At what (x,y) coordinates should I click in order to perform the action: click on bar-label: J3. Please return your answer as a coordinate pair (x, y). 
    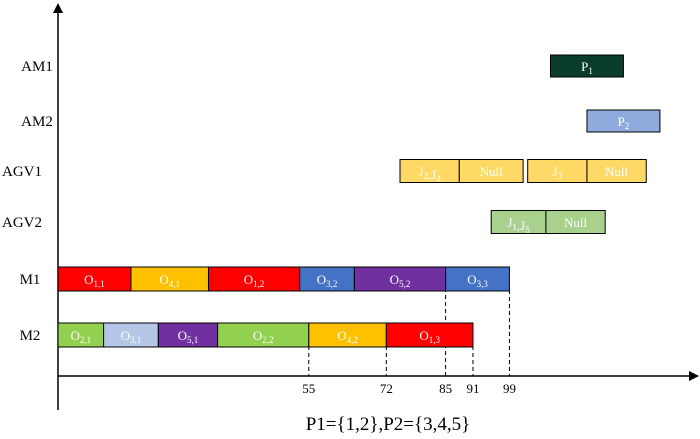
    Looking at the image, I should click on (558, 172).